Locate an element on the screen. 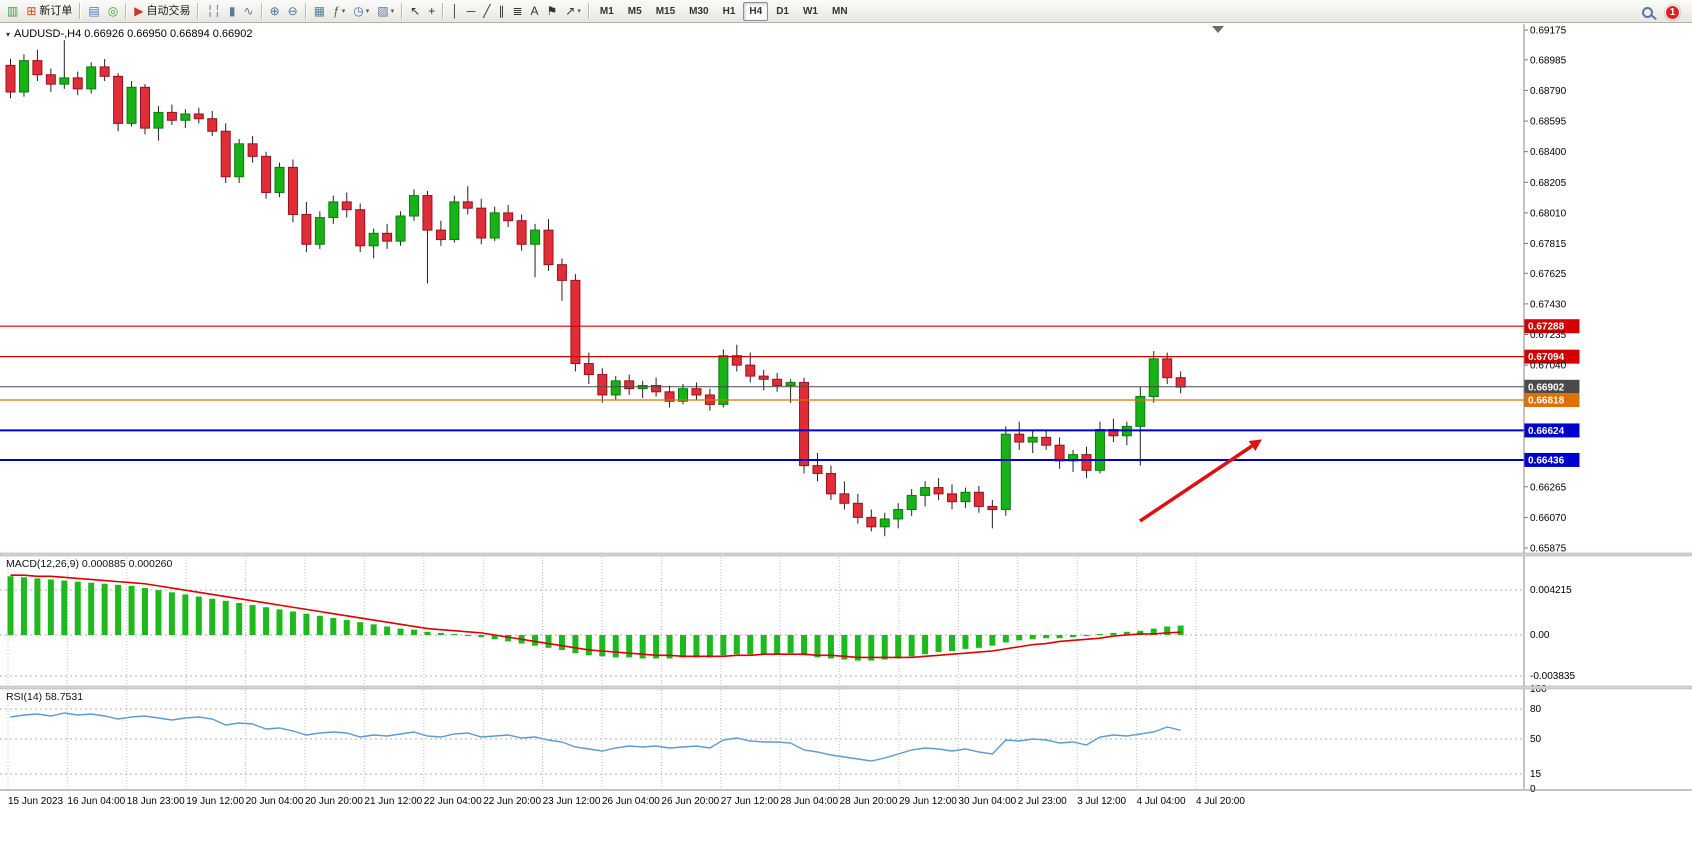 This screenshot has height=848, width=1692. timeframe-m5: M5 is located at coordinates (634, 11).